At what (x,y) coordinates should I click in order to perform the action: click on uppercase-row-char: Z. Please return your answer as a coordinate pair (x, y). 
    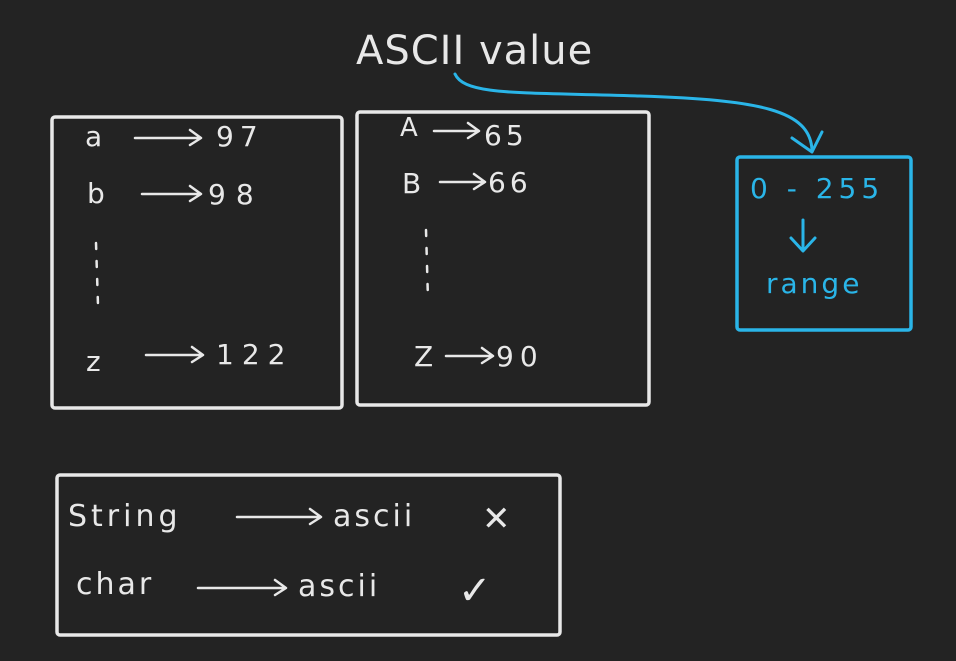
    Looking at the image, I should click on (423, 356).